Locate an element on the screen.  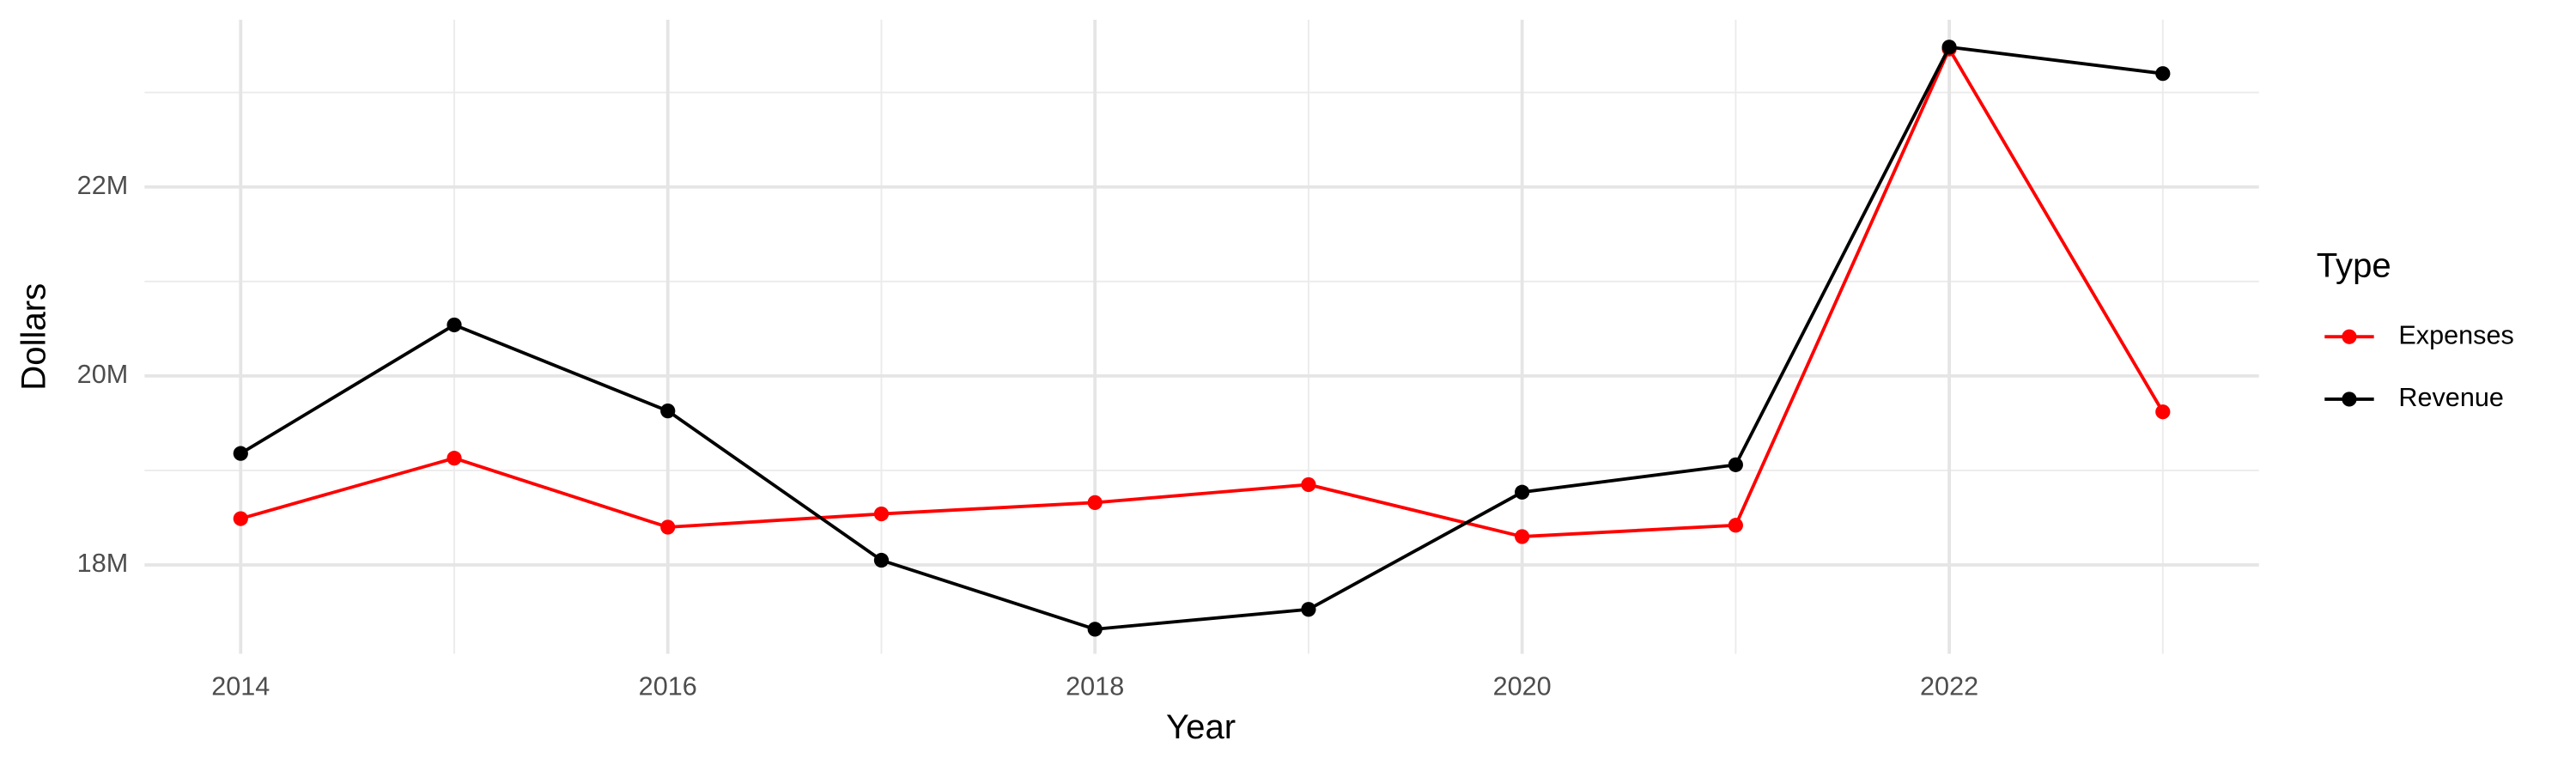
y-tick-label: 20M is located at coordinates (103, 374).